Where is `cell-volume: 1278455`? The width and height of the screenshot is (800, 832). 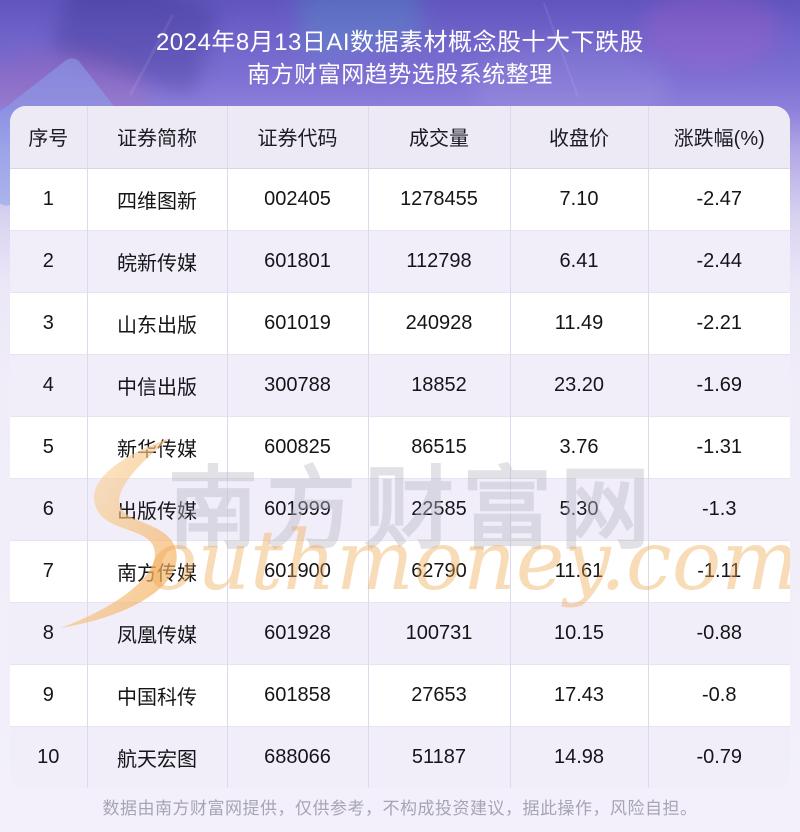
cell-volume: 1278455 is located at coordinates (439, 199).